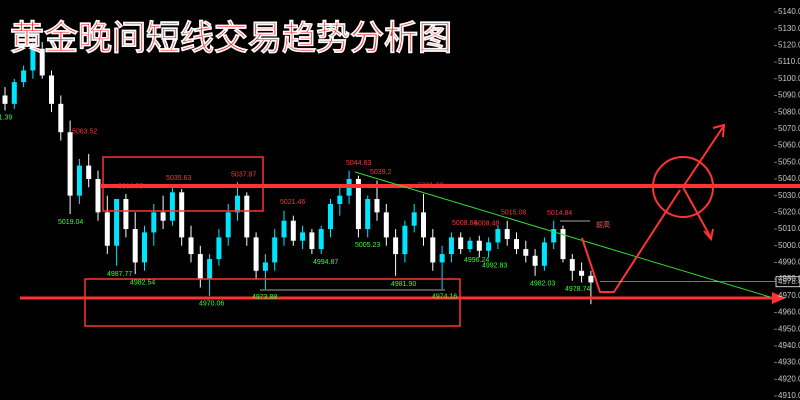  I want to click on arrow-head, so click(779, 298).